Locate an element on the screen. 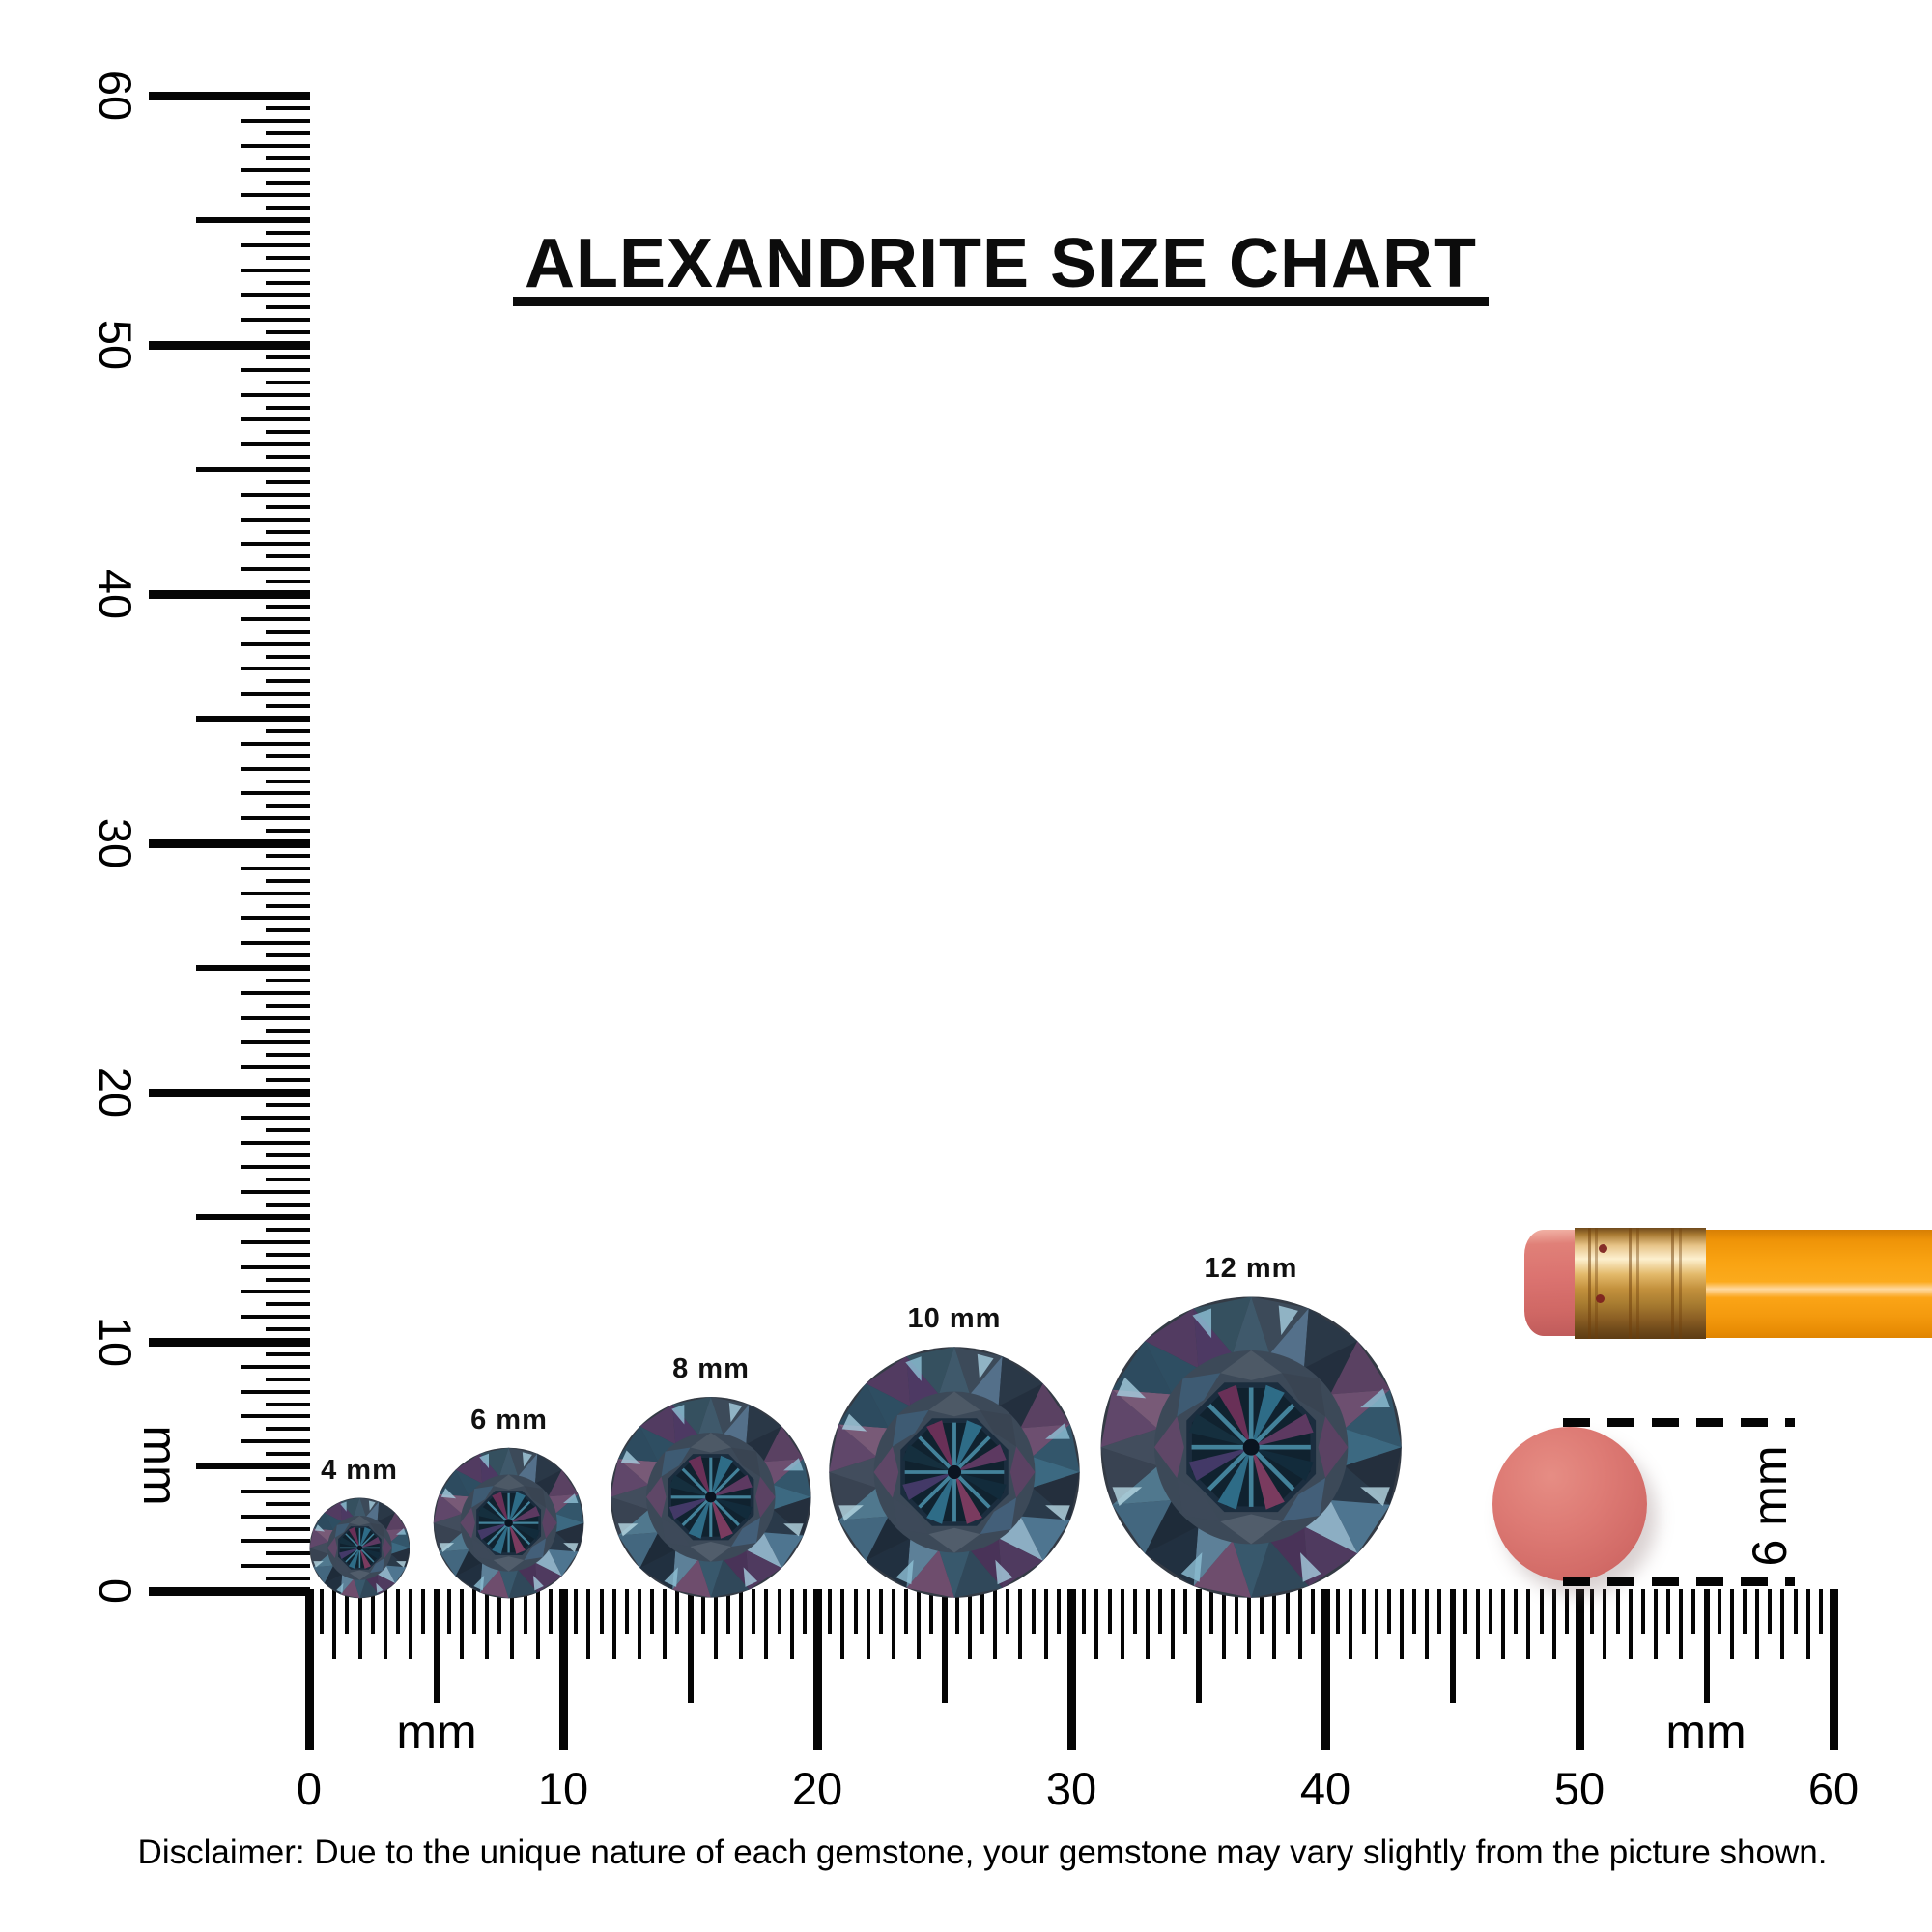  left-ruler-label-40: 40 is located at coordinates (115, 594).